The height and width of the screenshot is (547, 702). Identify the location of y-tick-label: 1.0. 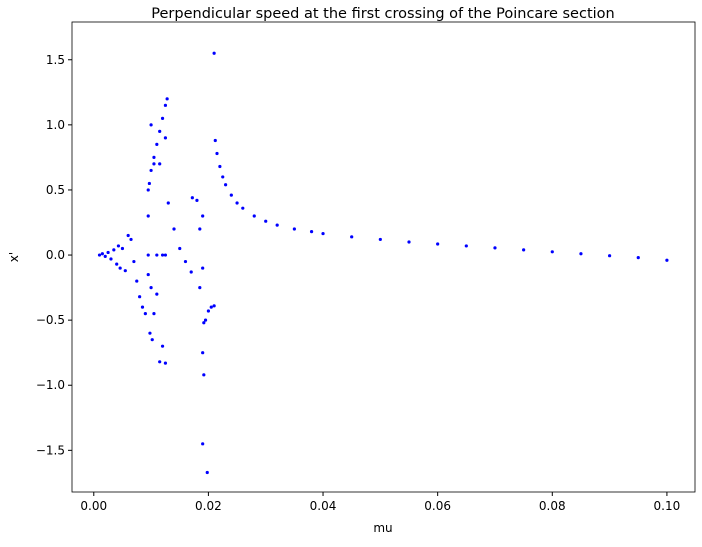
(55, 125).